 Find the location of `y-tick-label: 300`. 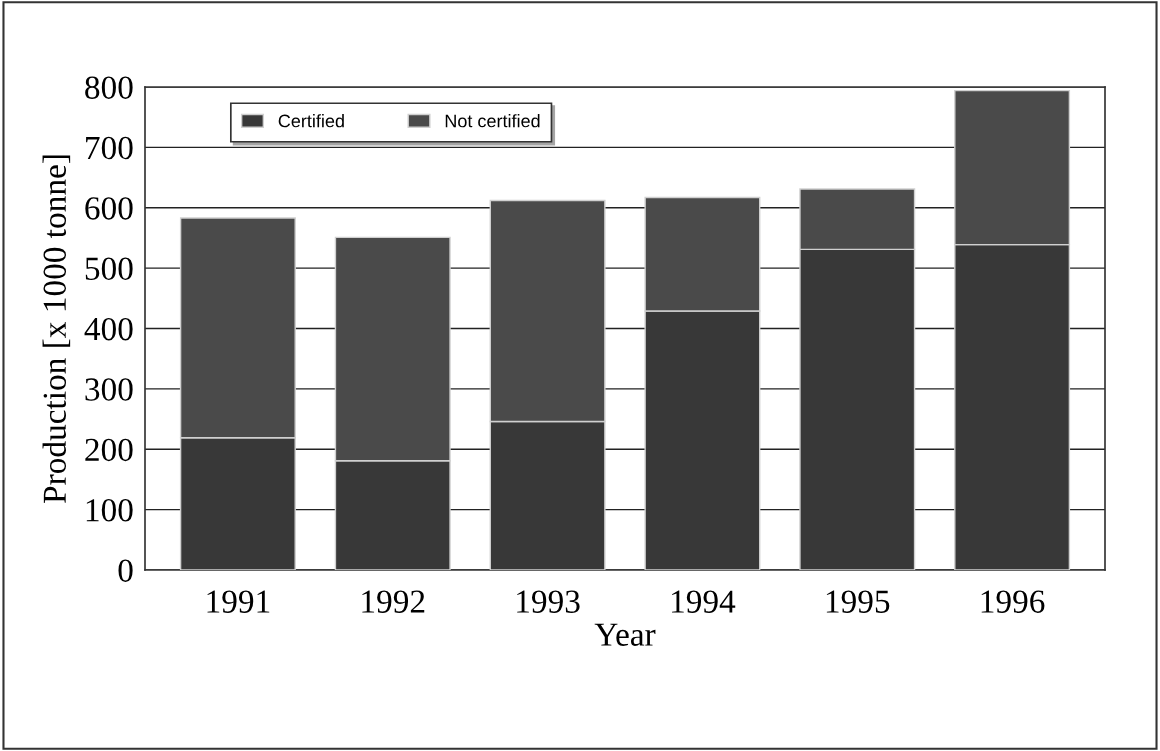

y-tick-label: 300 is located at coordinates (109, 389).